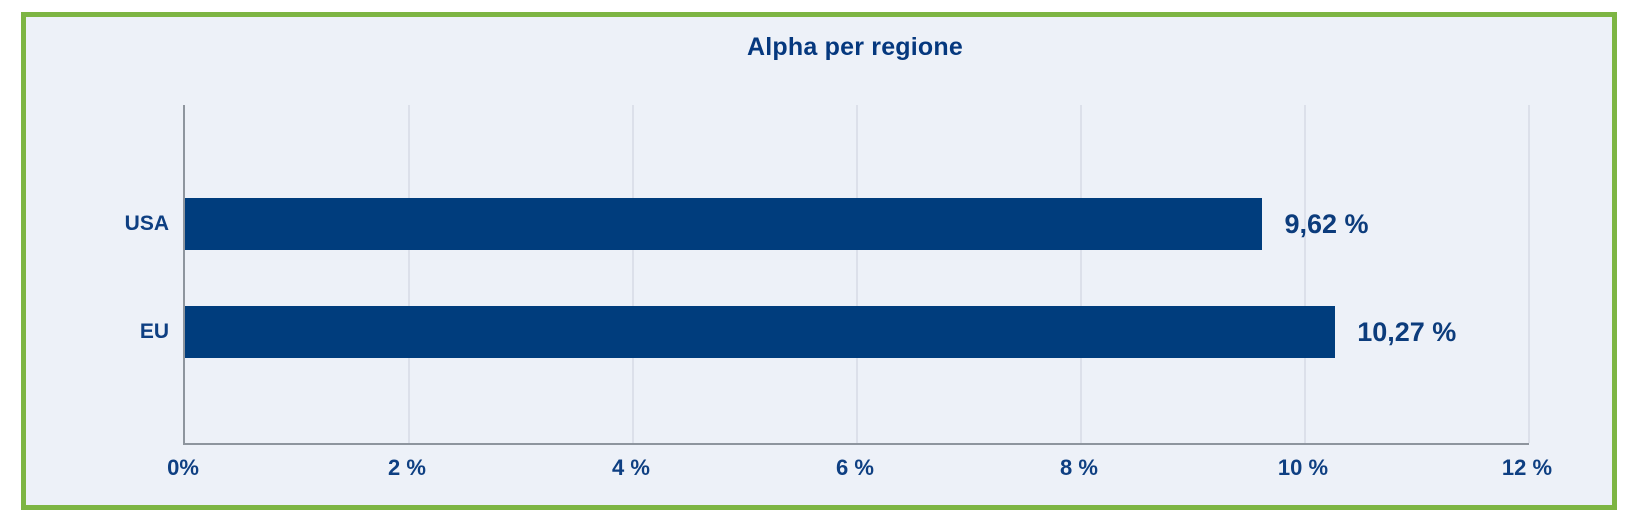 The height and width of the screenshot is (526, 1638). What do you see at coordinates (855, 47) in the screenshot?
I see `chart-title: Alpha per regione` at bounding box center [855, 47].